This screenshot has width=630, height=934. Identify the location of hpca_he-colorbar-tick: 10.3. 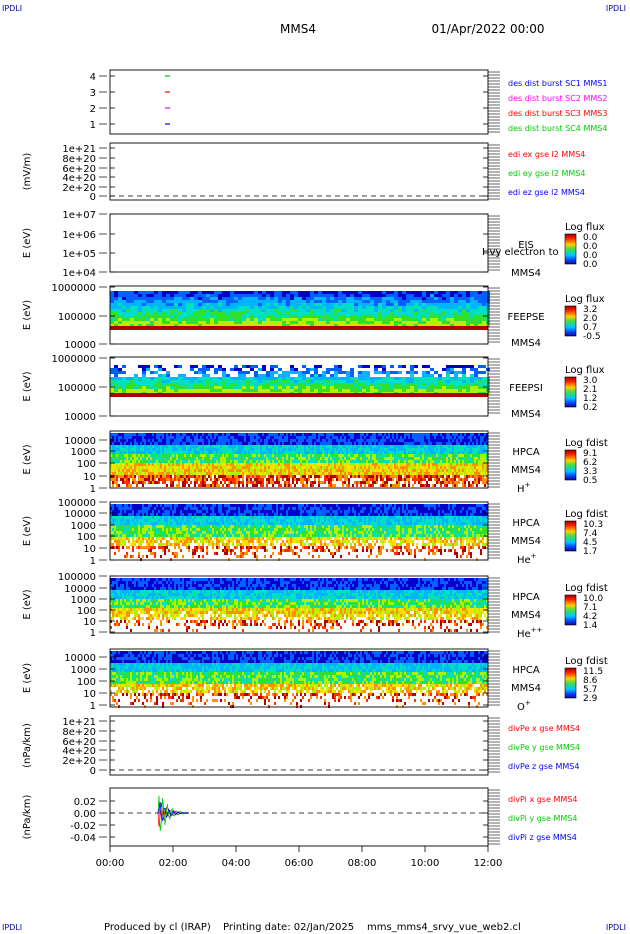
(593, 525).